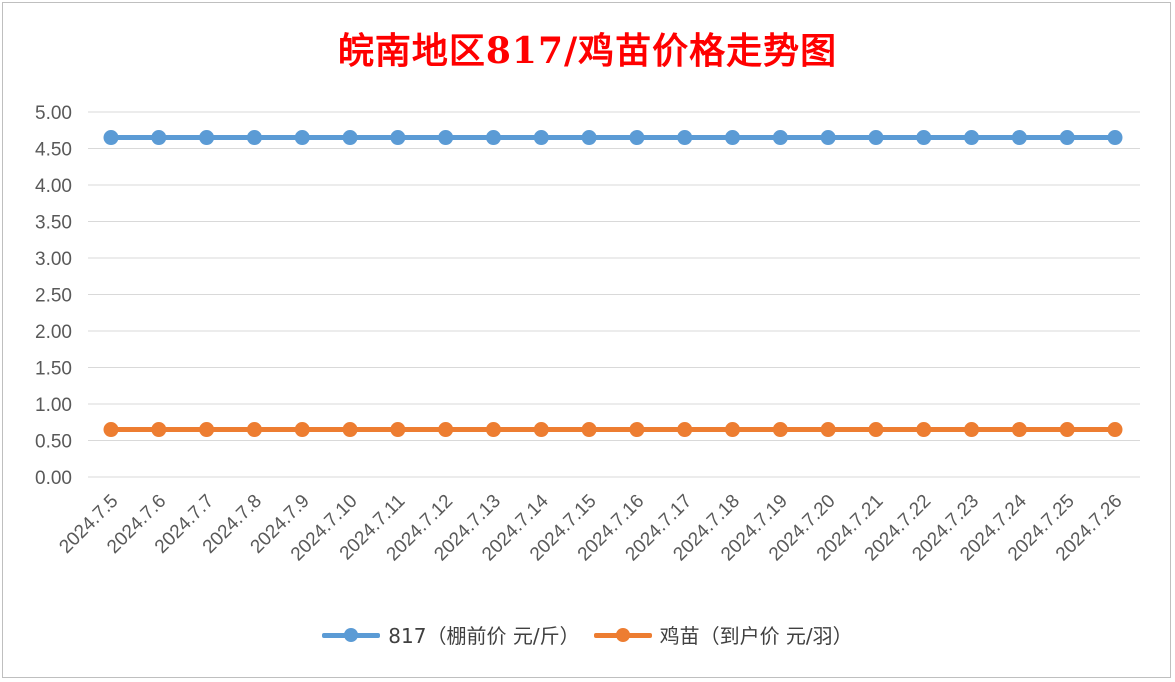 The width and height of the screenshot is (1175, 682). I want to click on legend-label-817: 817（棚前价 元/斤）, so click(484, 636).